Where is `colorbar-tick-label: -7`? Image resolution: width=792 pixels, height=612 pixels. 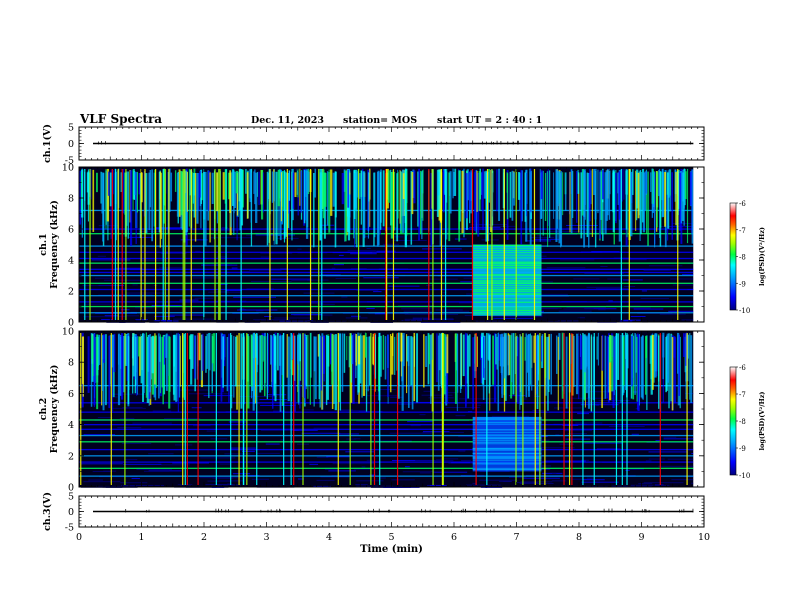
colorbar-tick-label: -7 is located at coordinates (742, 395).